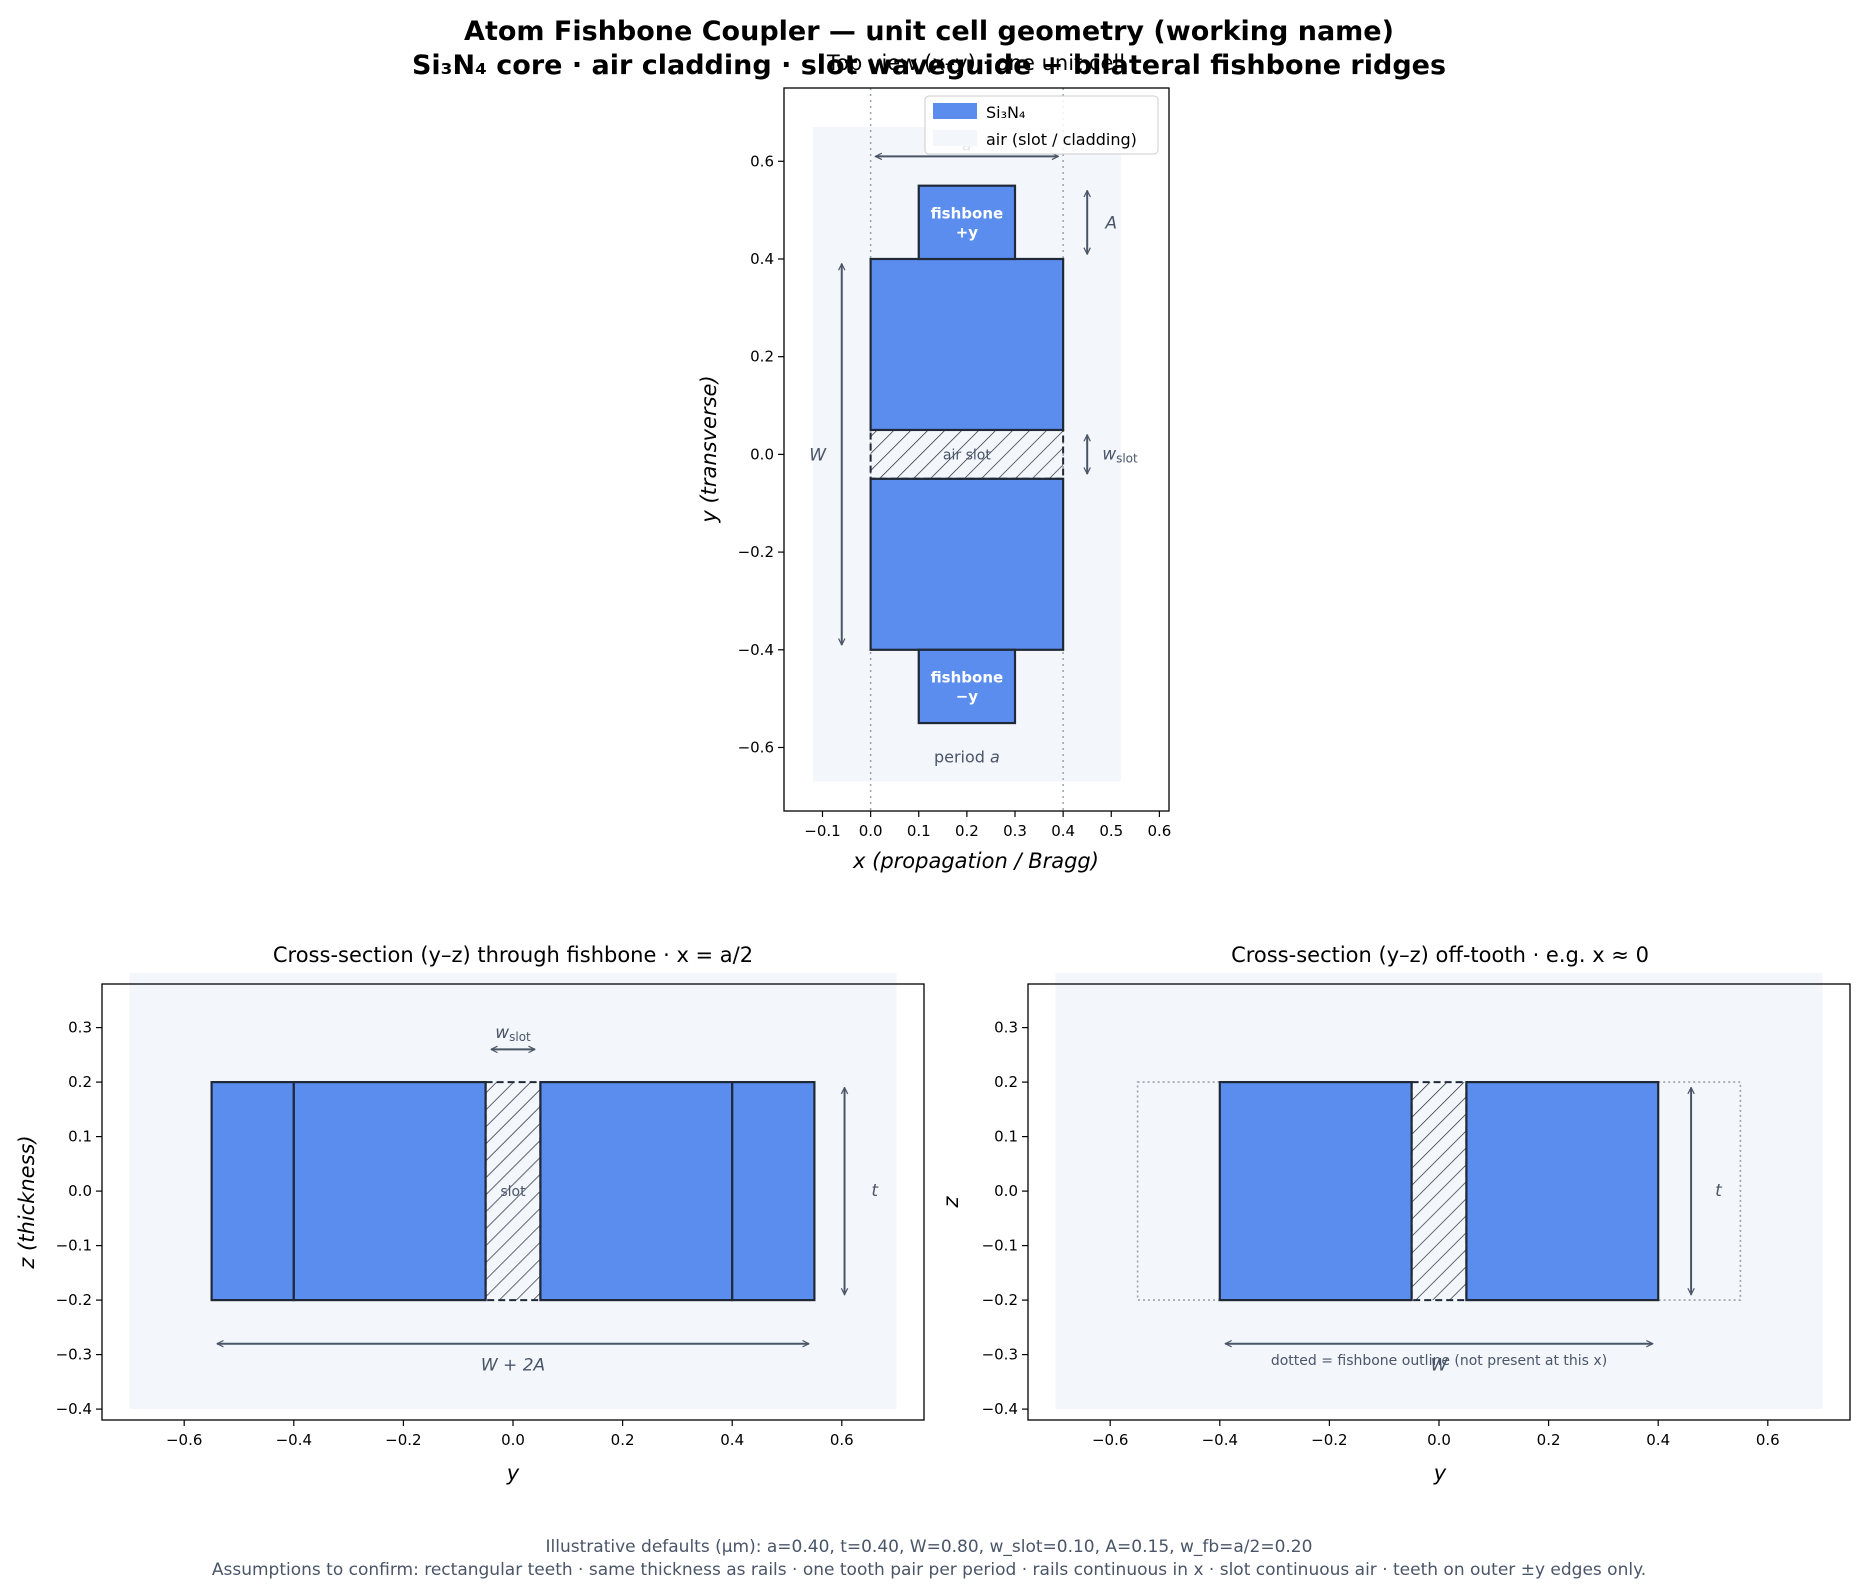 The image size is (1858, 1593). What do you see at coordinates (74, 1355) in the screenshot?
I see `cross1-ytick-label: −0.3` at bounding box center [74, 1355].